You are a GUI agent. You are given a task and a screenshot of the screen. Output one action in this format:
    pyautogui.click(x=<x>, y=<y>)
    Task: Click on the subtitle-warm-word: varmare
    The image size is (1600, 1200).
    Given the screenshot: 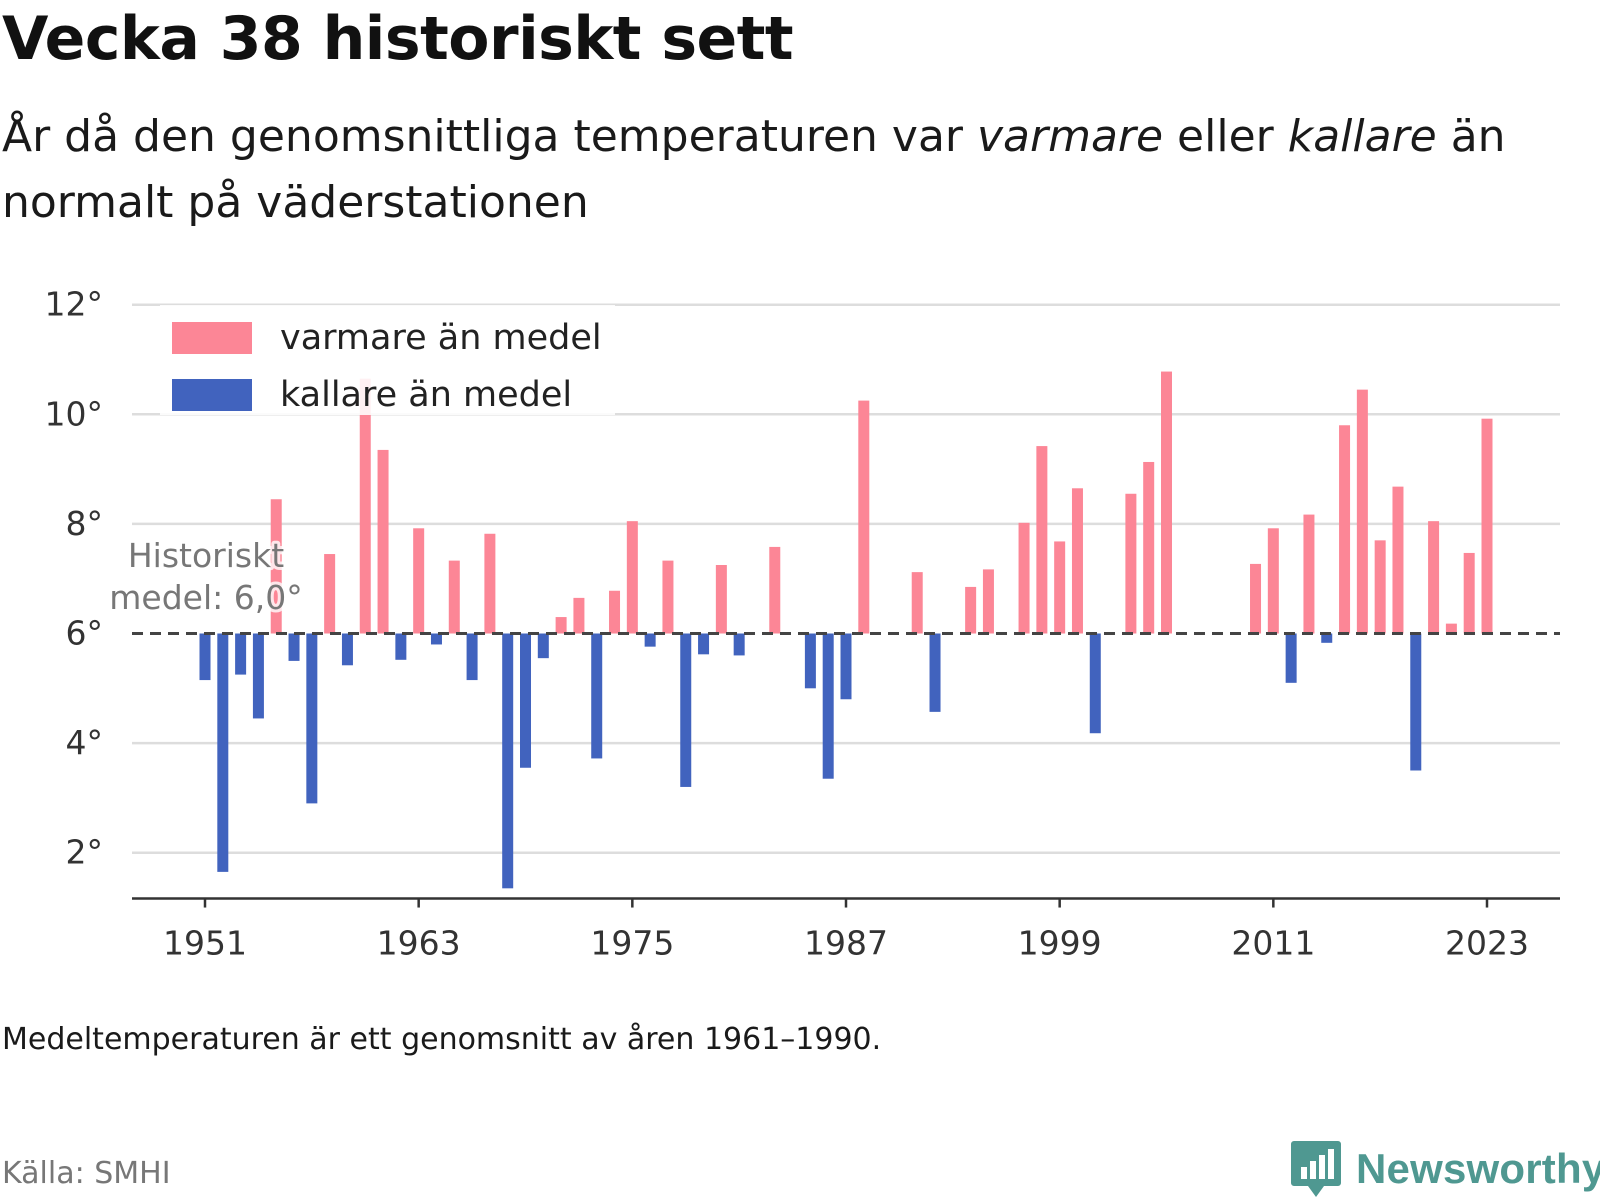 What is the action you would take?
    pyautogui.click(x=1070, y=136)
    